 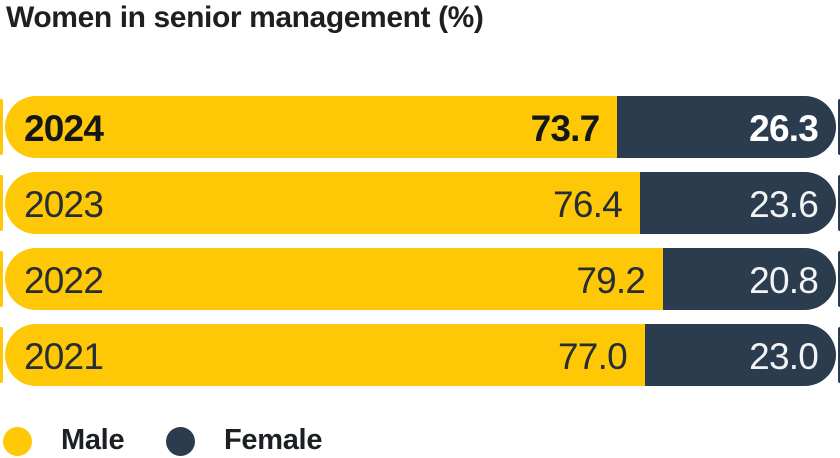 I want to click on female-legend-label: Female, so click(x=273, y=440).